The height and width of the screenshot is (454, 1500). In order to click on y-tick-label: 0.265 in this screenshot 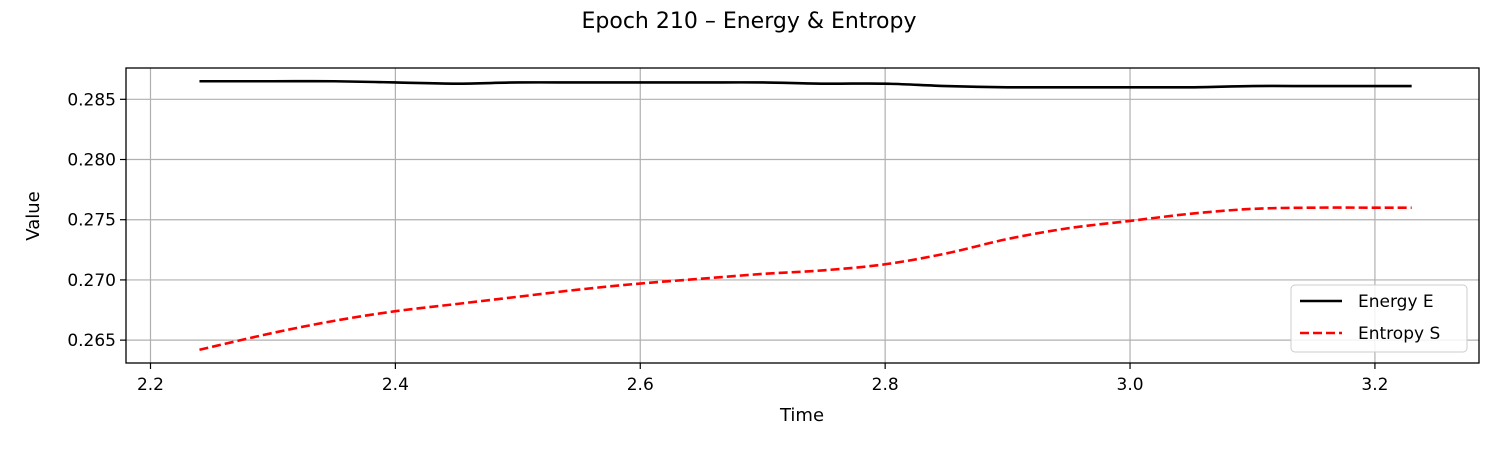, I will do `click(91, 341)`.